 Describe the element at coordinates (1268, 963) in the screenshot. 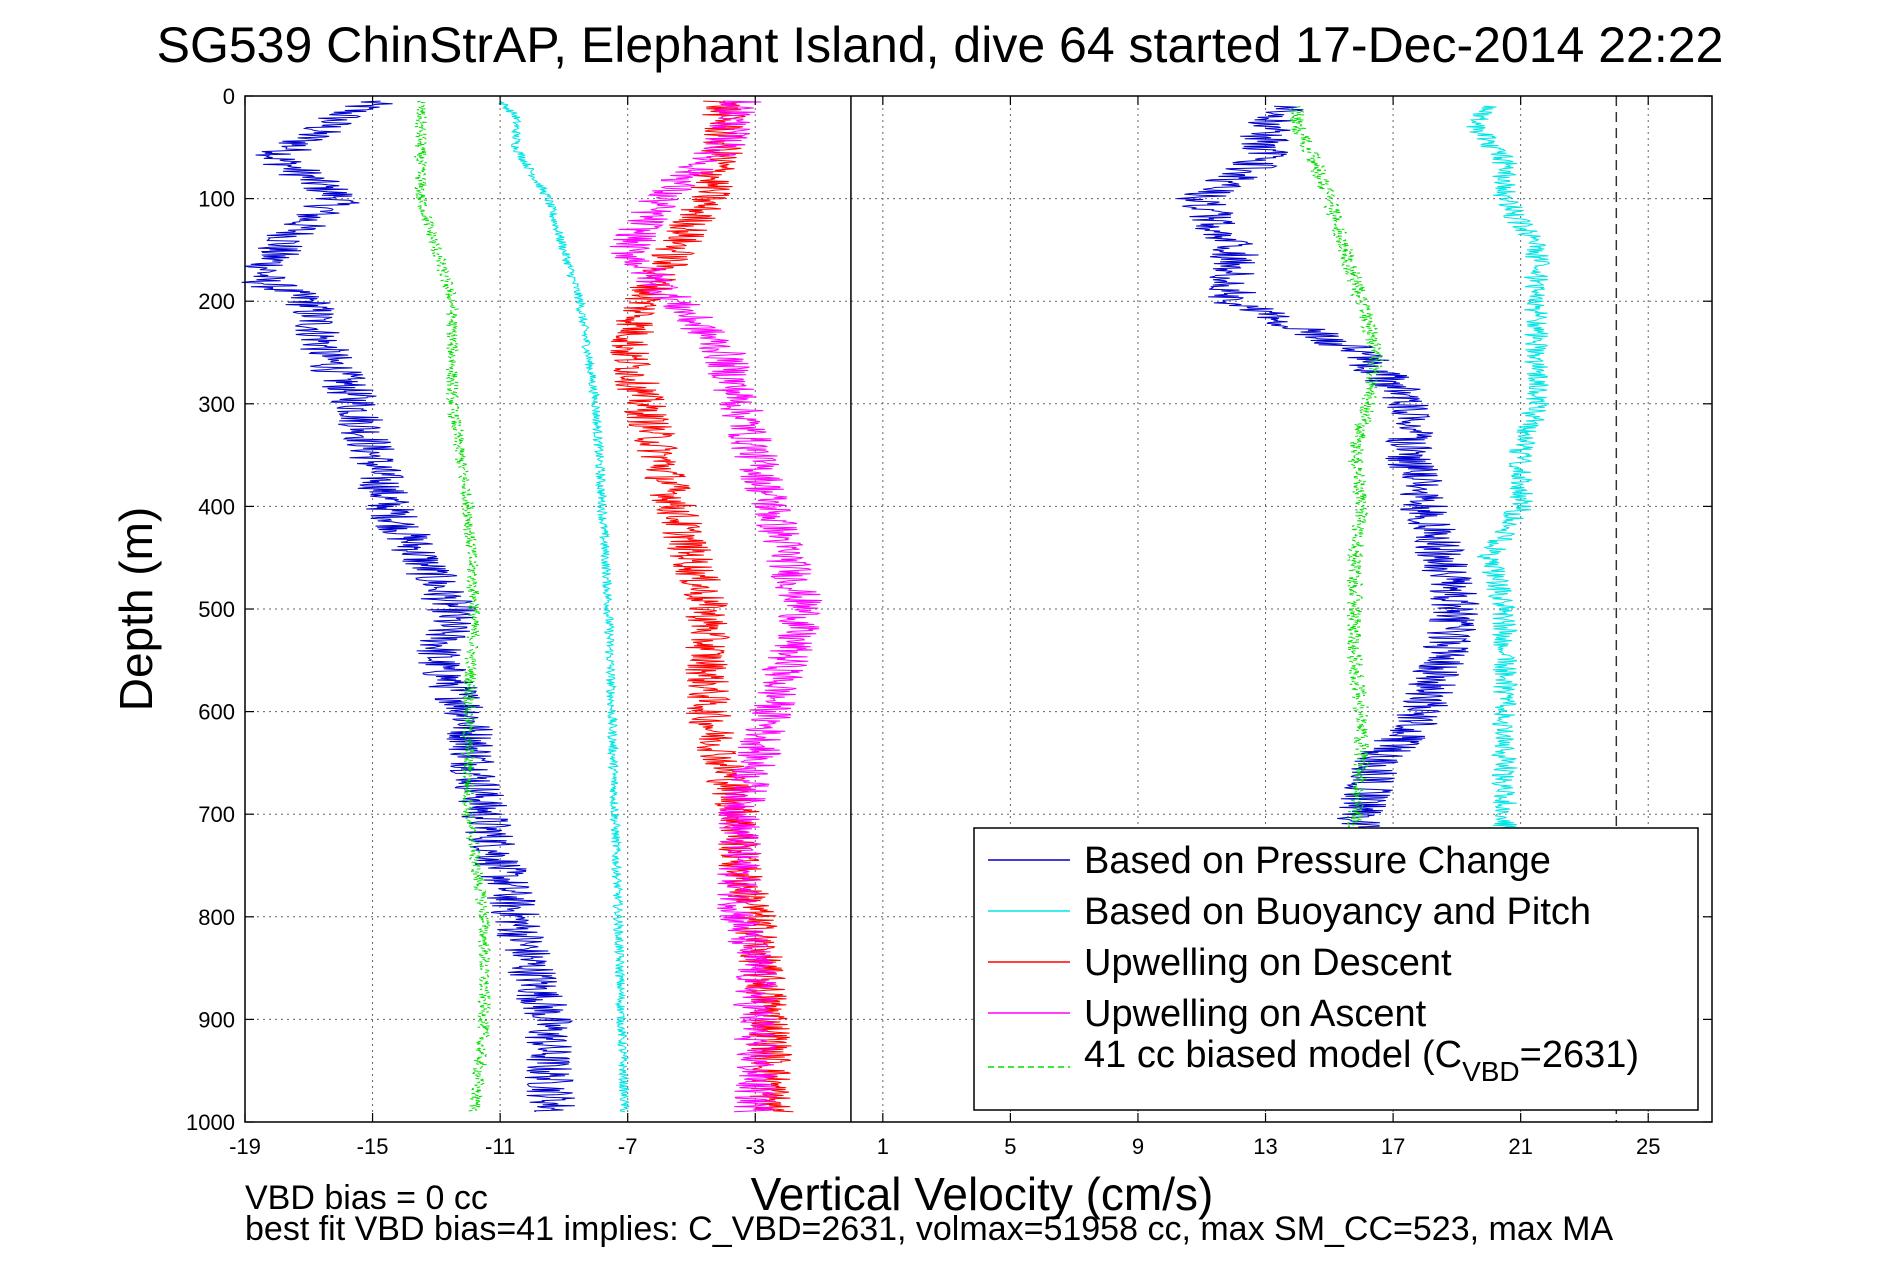

I see `legend-label-upwelling-descent: Upwelling on Descent` at that location.